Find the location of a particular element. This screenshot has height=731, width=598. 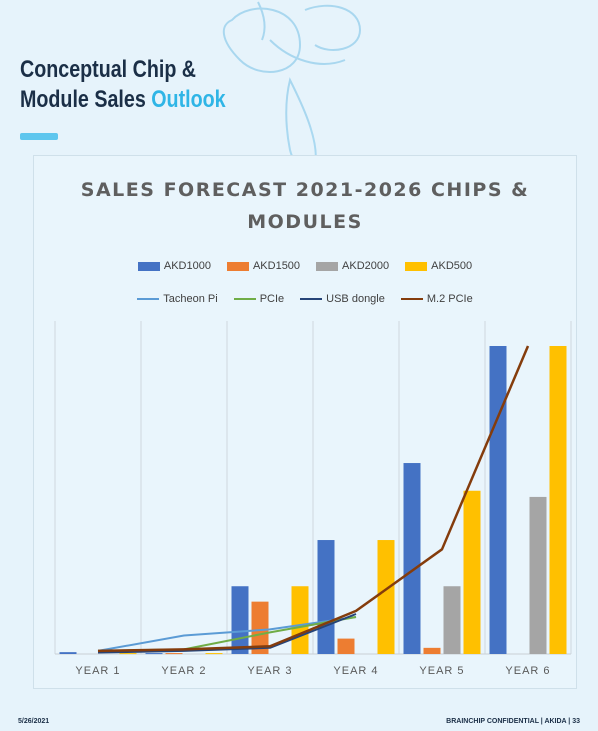

legend-label: PCIe is located at coordinates (272, 299).